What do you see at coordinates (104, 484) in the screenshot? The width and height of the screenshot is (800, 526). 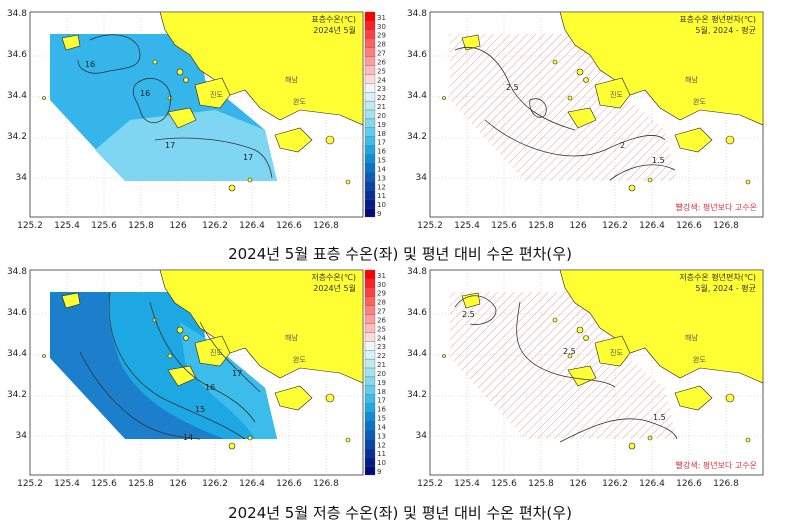 I see `x-tick-label: 125.6` at bounding box center [104, 484].